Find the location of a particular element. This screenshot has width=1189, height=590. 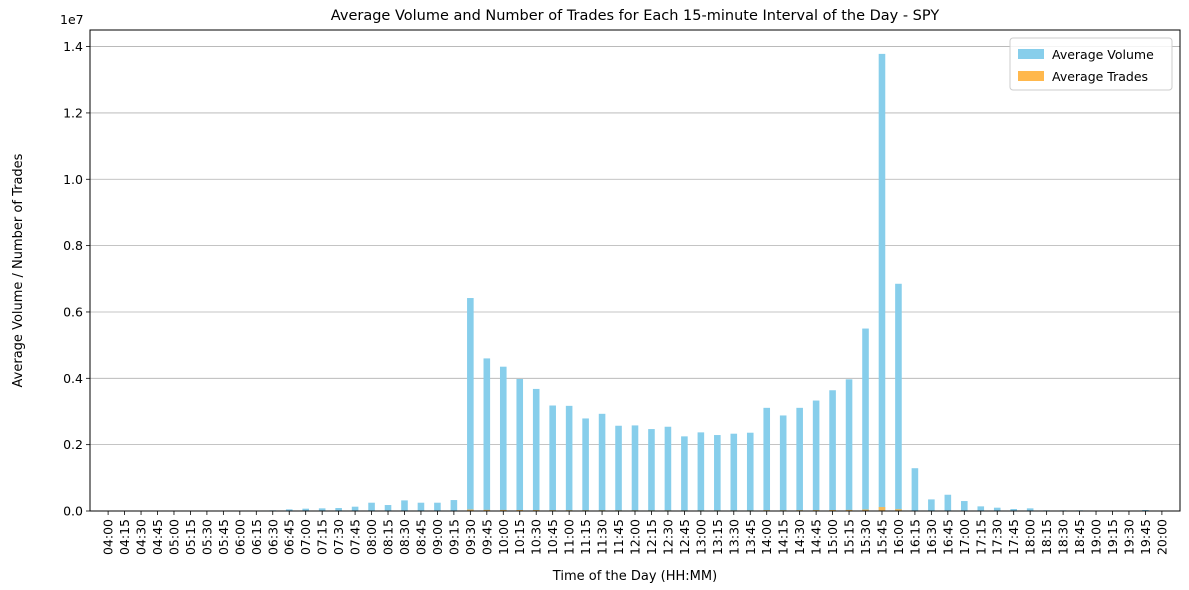

x-tick-label: 14:15 is located at coordinates (783, 537).